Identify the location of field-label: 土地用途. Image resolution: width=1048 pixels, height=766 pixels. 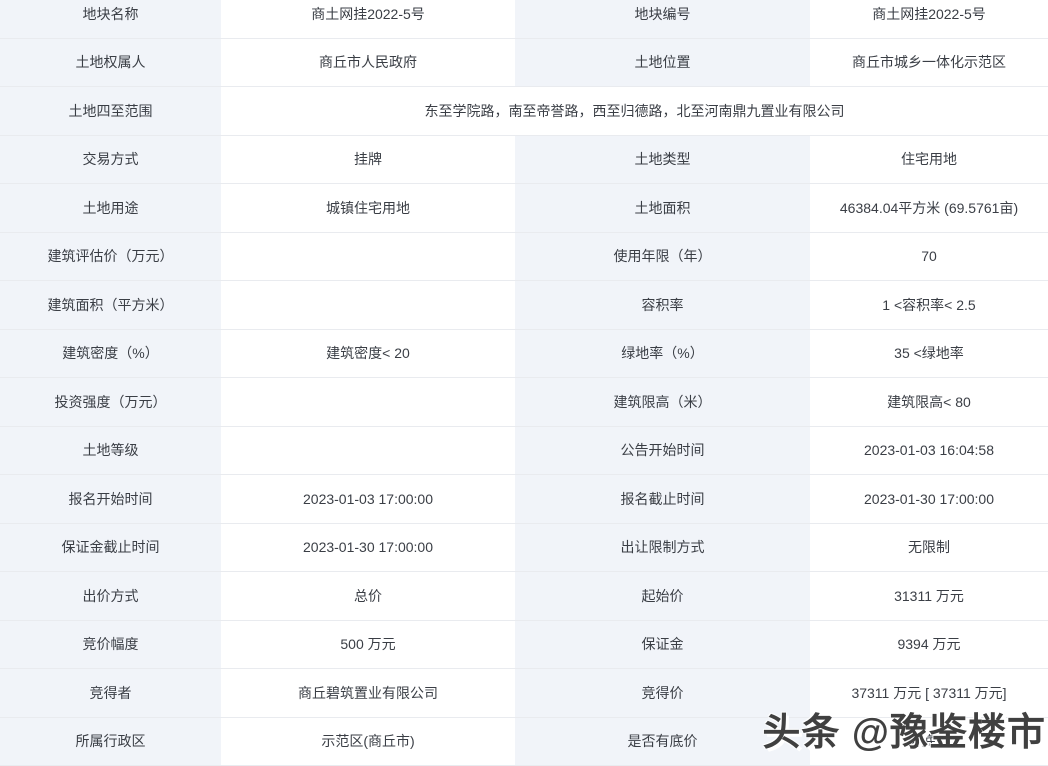
(110, 208).